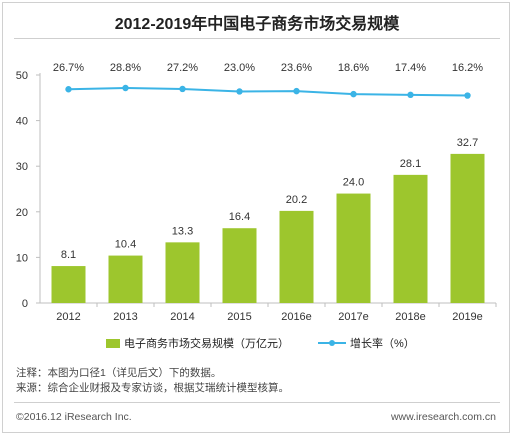  What do you see at coordinates (206, 344) in the screenshot?
I see `legend-bar-label: 电子商务市场交易规模（万亿元）` at bounding box center [206, 344].